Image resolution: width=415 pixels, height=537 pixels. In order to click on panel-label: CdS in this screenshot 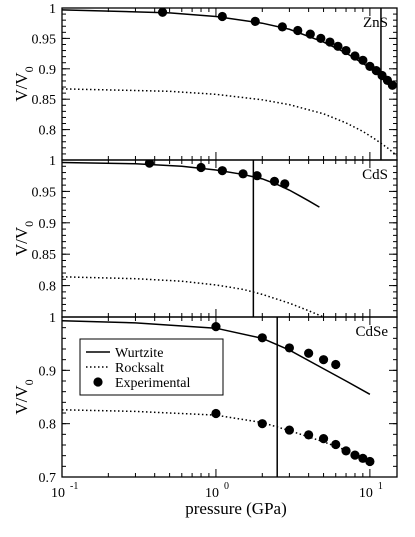, I will do `click(375, 175)`.